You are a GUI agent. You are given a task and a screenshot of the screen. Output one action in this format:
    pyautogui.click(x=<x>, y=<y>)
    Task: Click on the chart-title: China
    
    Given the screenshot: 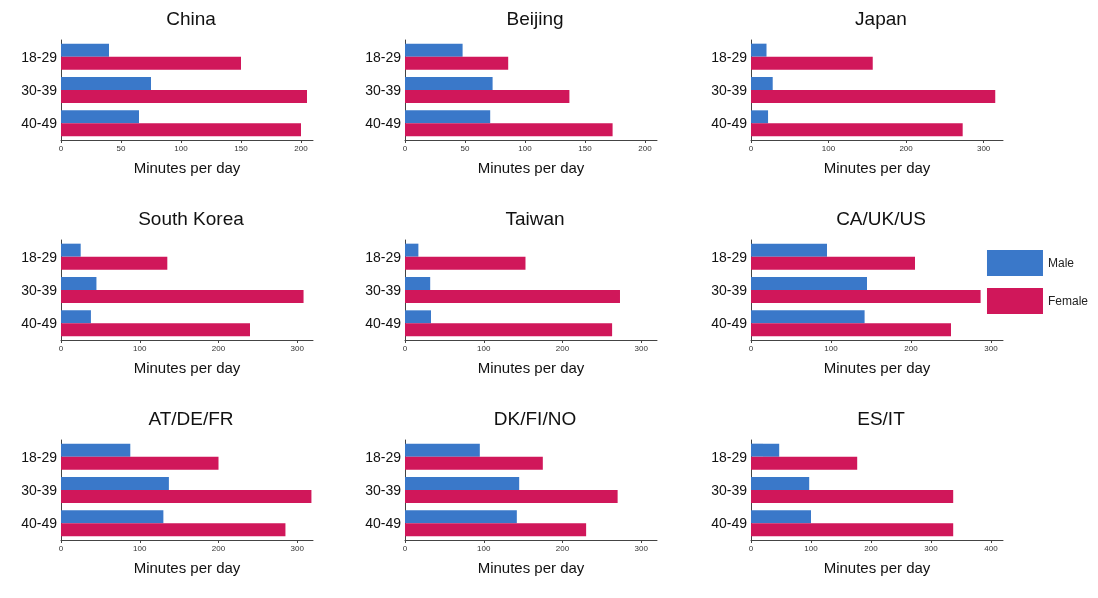 What is the action you would take?
    pyautogui.click(x=191, y=18)
    